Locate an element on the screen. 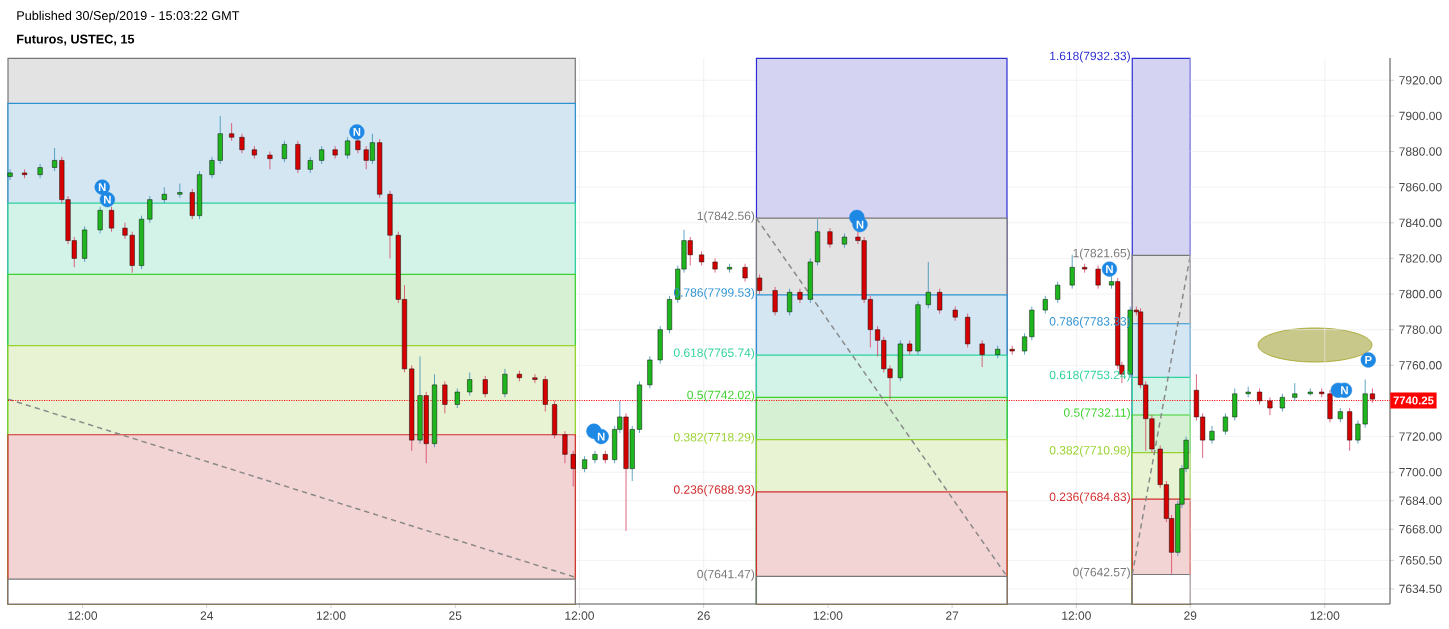 The image size is (1449, 629). ref-line-label: 7740.25 is located at coordinates (1413, 400).